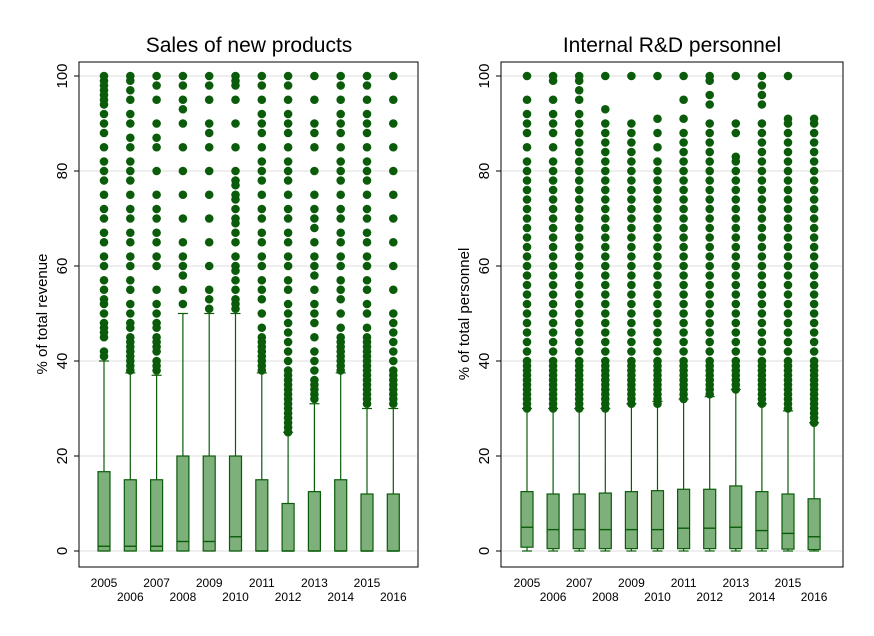 The height and width of the screenshot is (636, 874). Describe the element at coordinates (464, 314) in the screenshot. I see `y-axis-label: % of total personnel` at that location.